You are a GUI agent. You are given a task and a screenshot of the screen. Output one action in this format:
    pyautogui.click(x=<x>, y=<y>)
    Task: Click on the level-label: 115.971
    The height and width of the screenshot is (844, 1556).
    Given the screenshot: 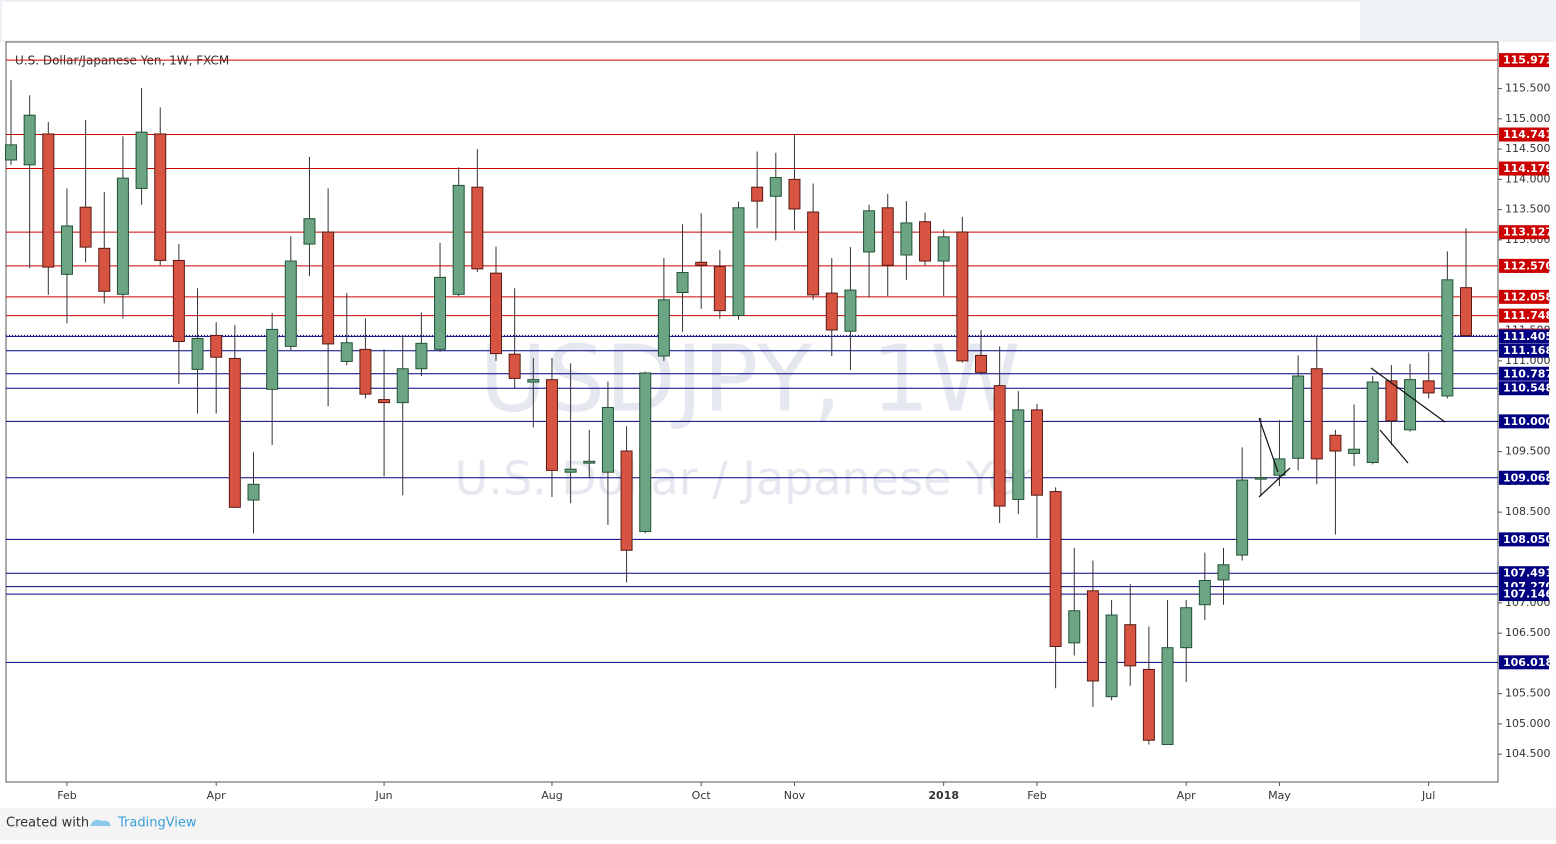 What is the action you would take?
    pyautogui.click(x=1528, y=60)
    